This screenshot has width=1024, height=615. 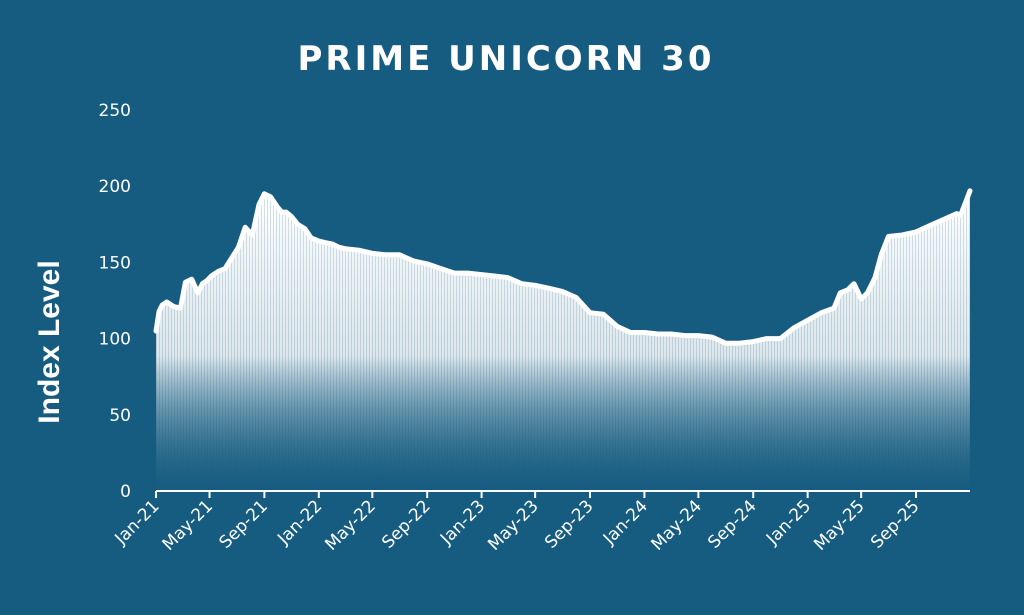 What do you see at coordinates (895, 524) in the screenshot?
I see `x-tick-label: Sep-25` at bounding box center [895, 524].